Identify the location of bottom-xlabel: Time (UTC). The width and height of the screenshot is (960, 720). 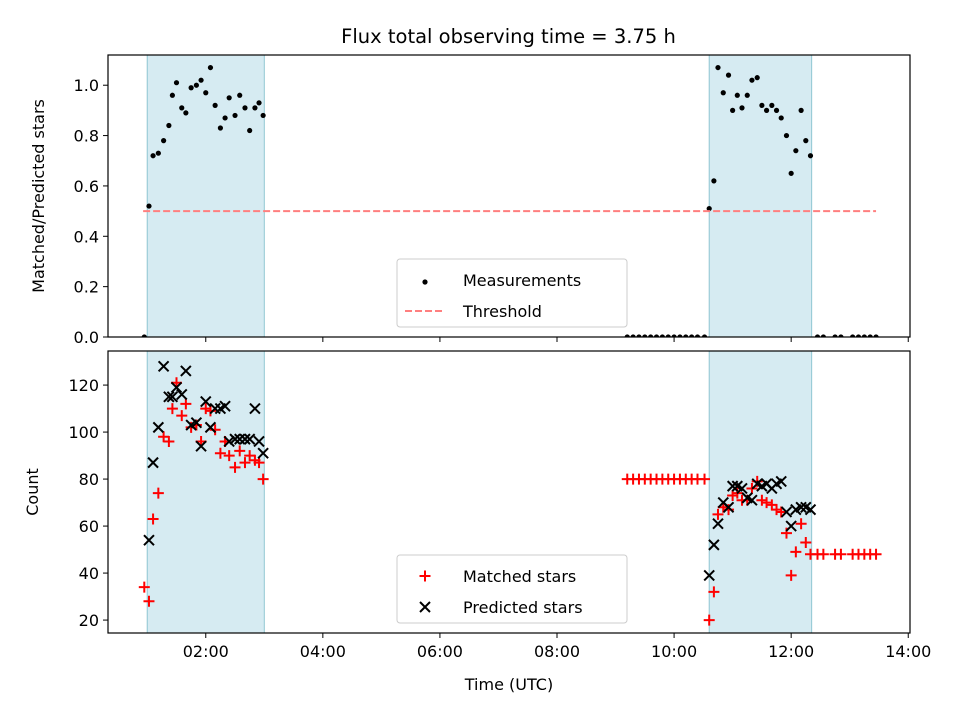
(508, 684).